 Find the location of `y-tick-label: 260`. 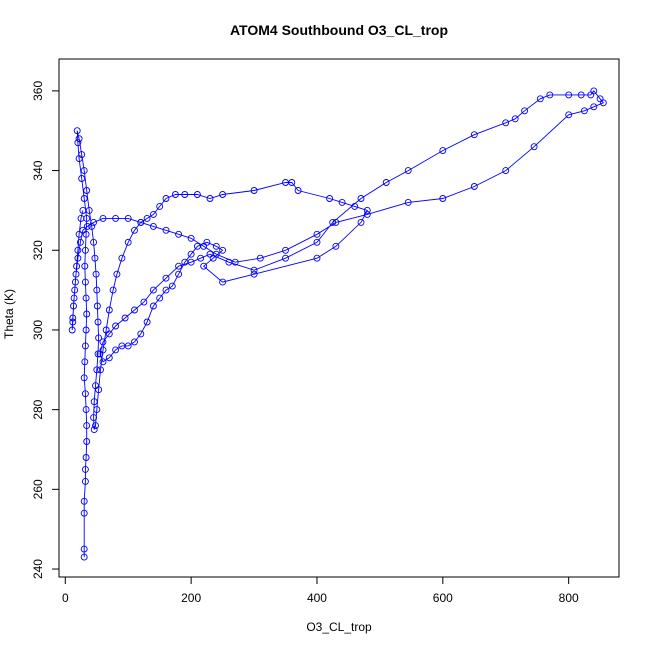

y-tick-label: 260 is located at coordinates (38, 489).